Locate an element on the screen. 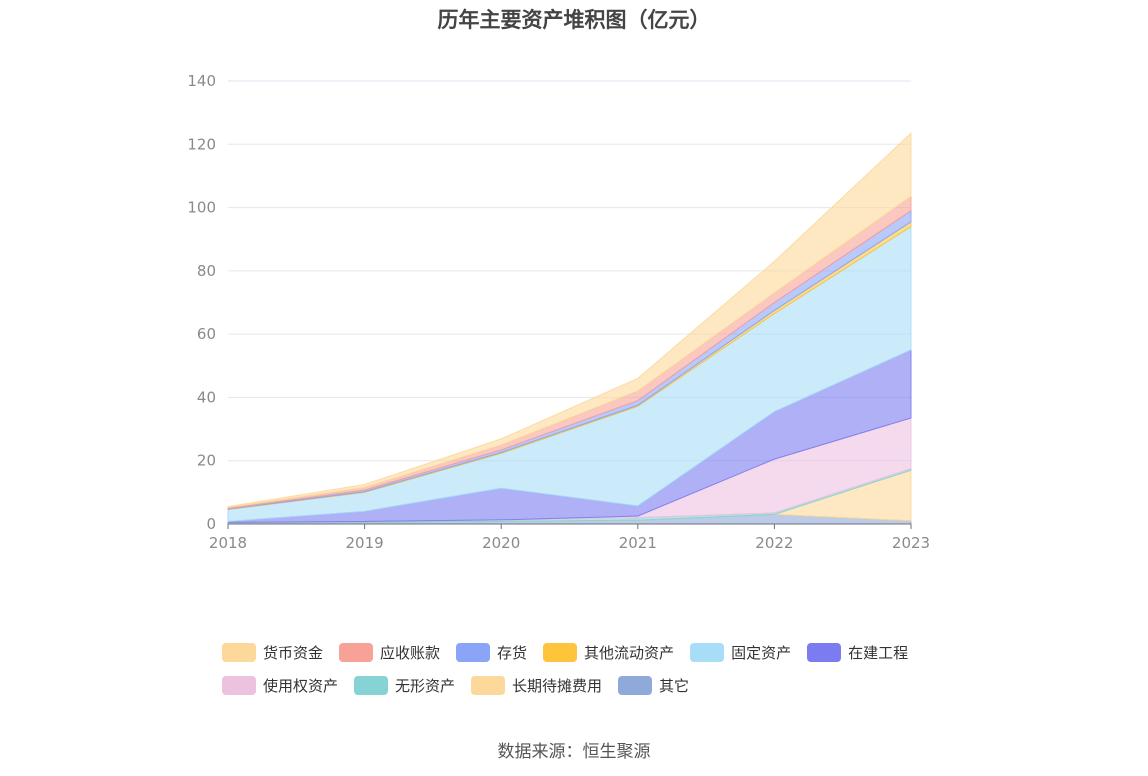  legend-item: 其他流动资产 is located at coordinates (608, 652).